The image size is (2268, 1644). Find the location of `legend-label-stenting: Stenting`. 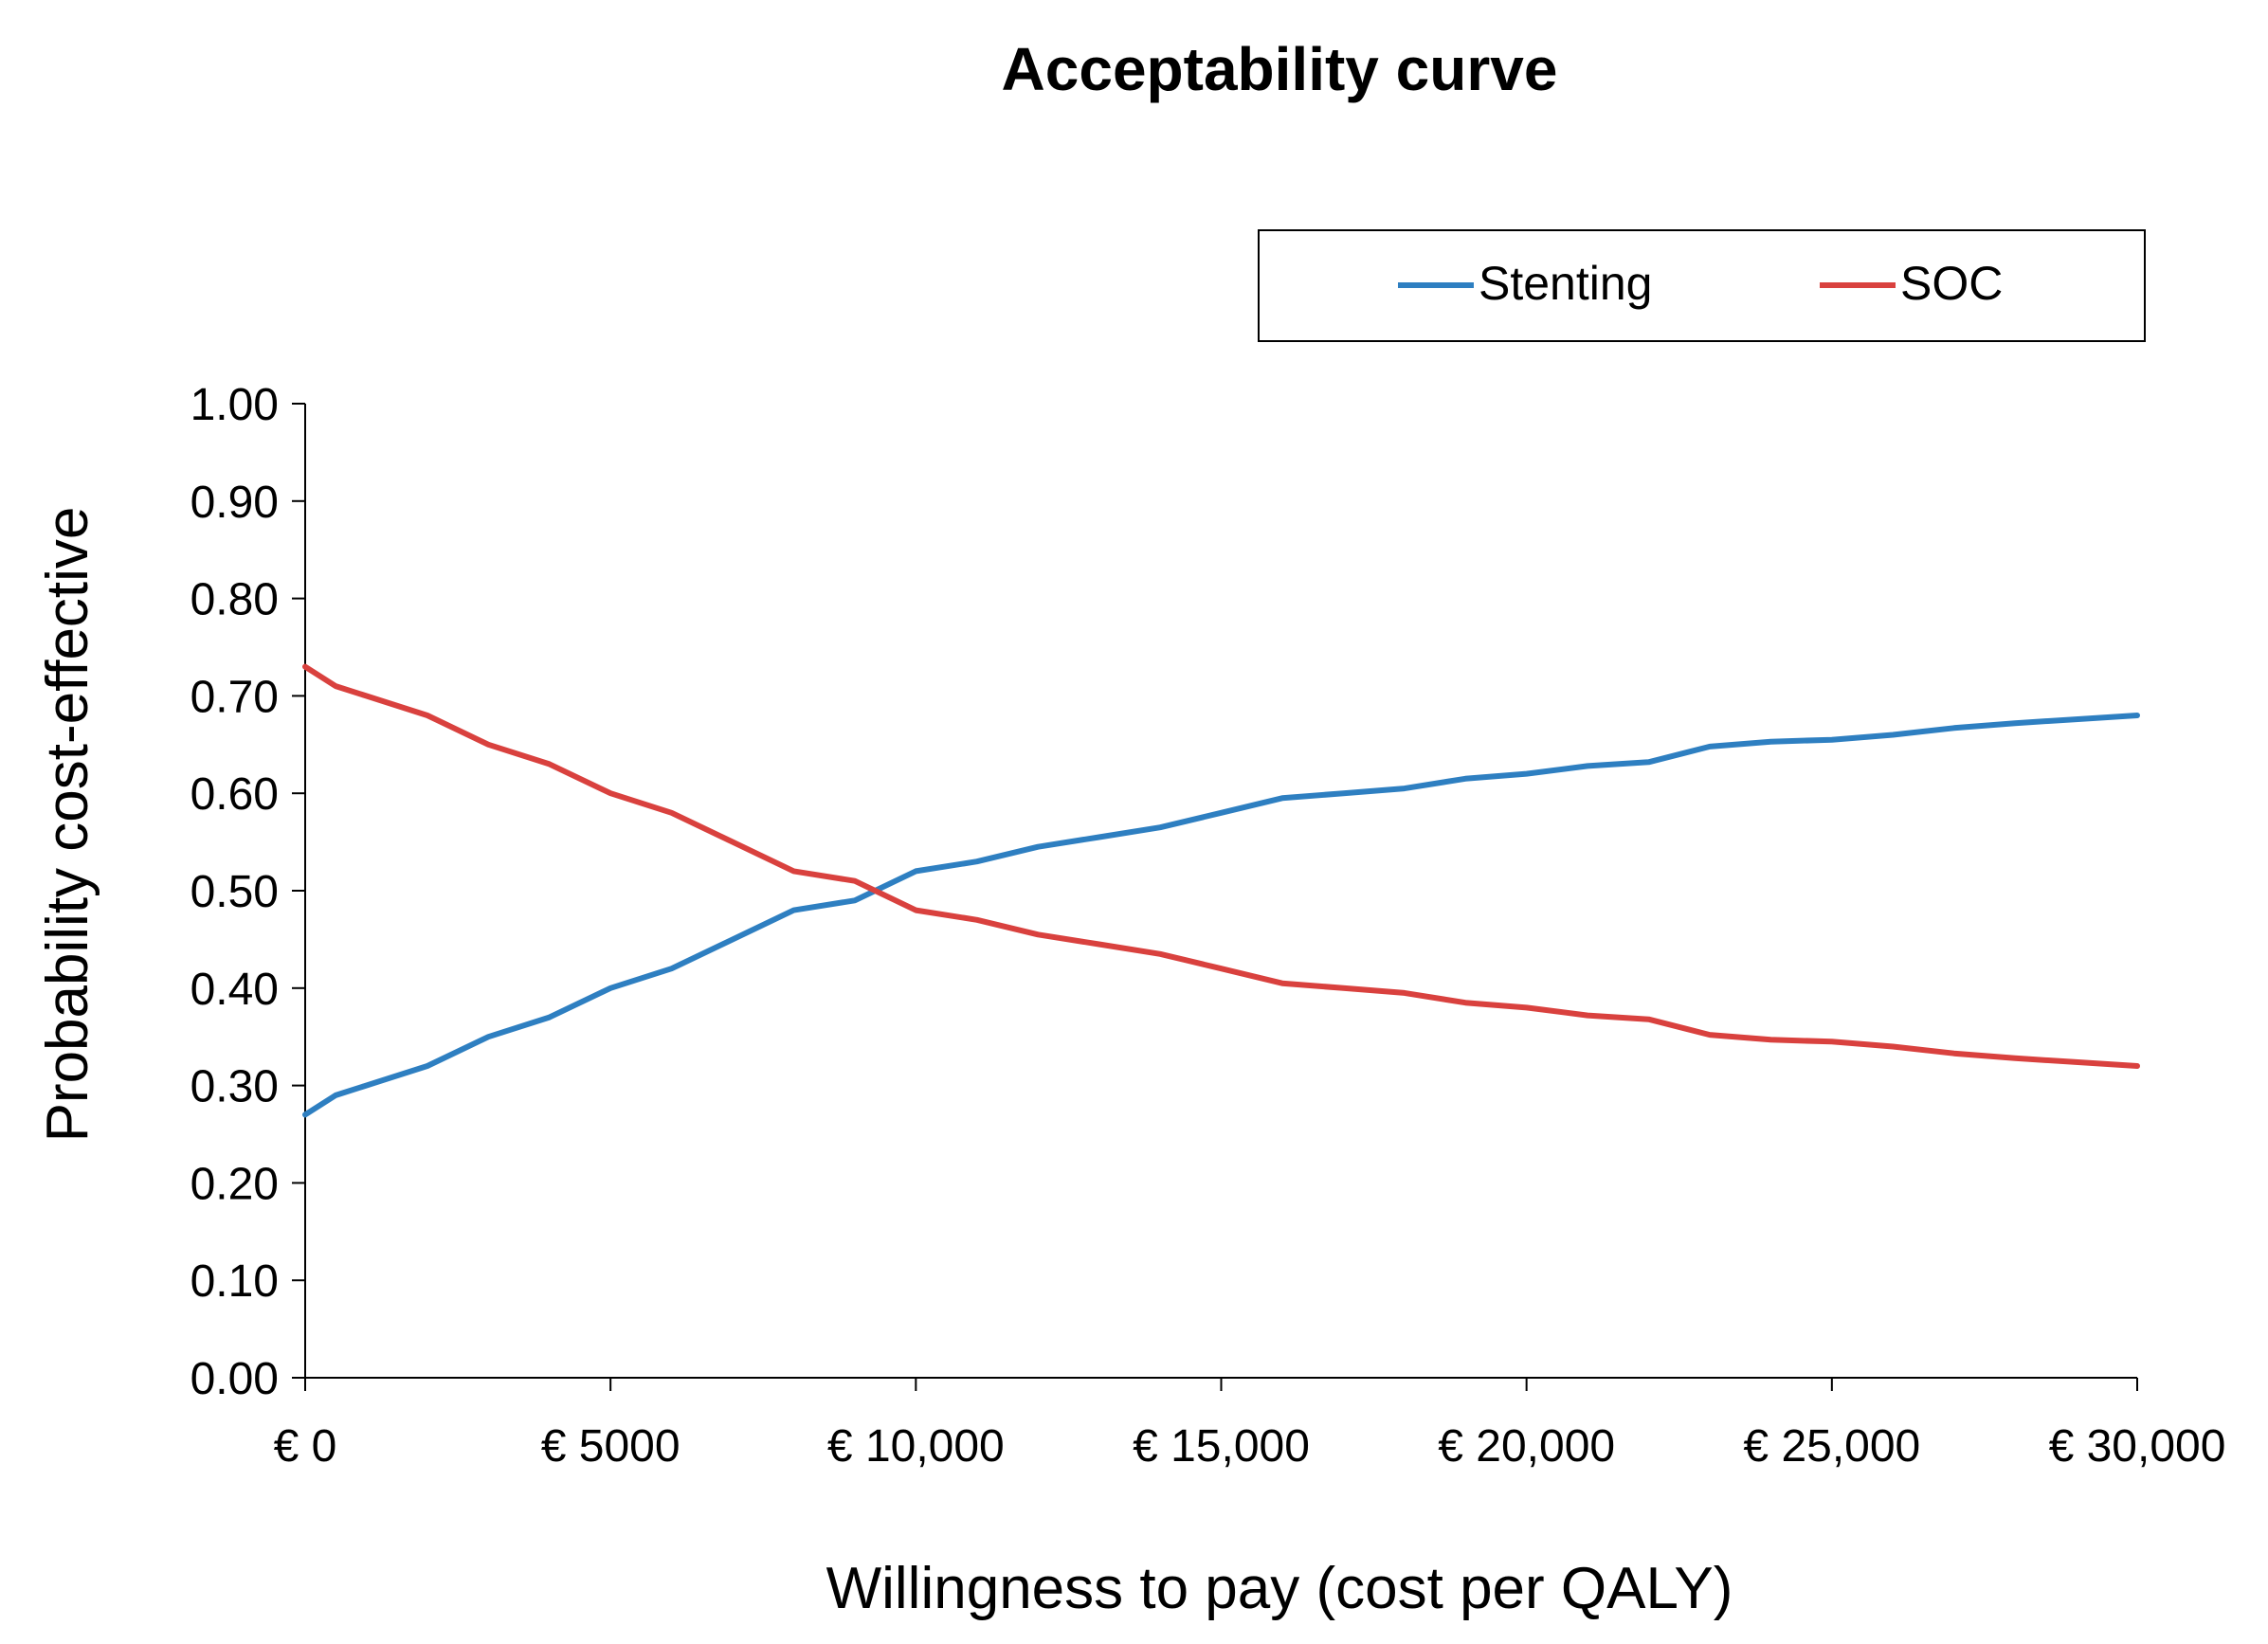

legend-label-stenting: Stenting is located at coordinates (1565, 283).